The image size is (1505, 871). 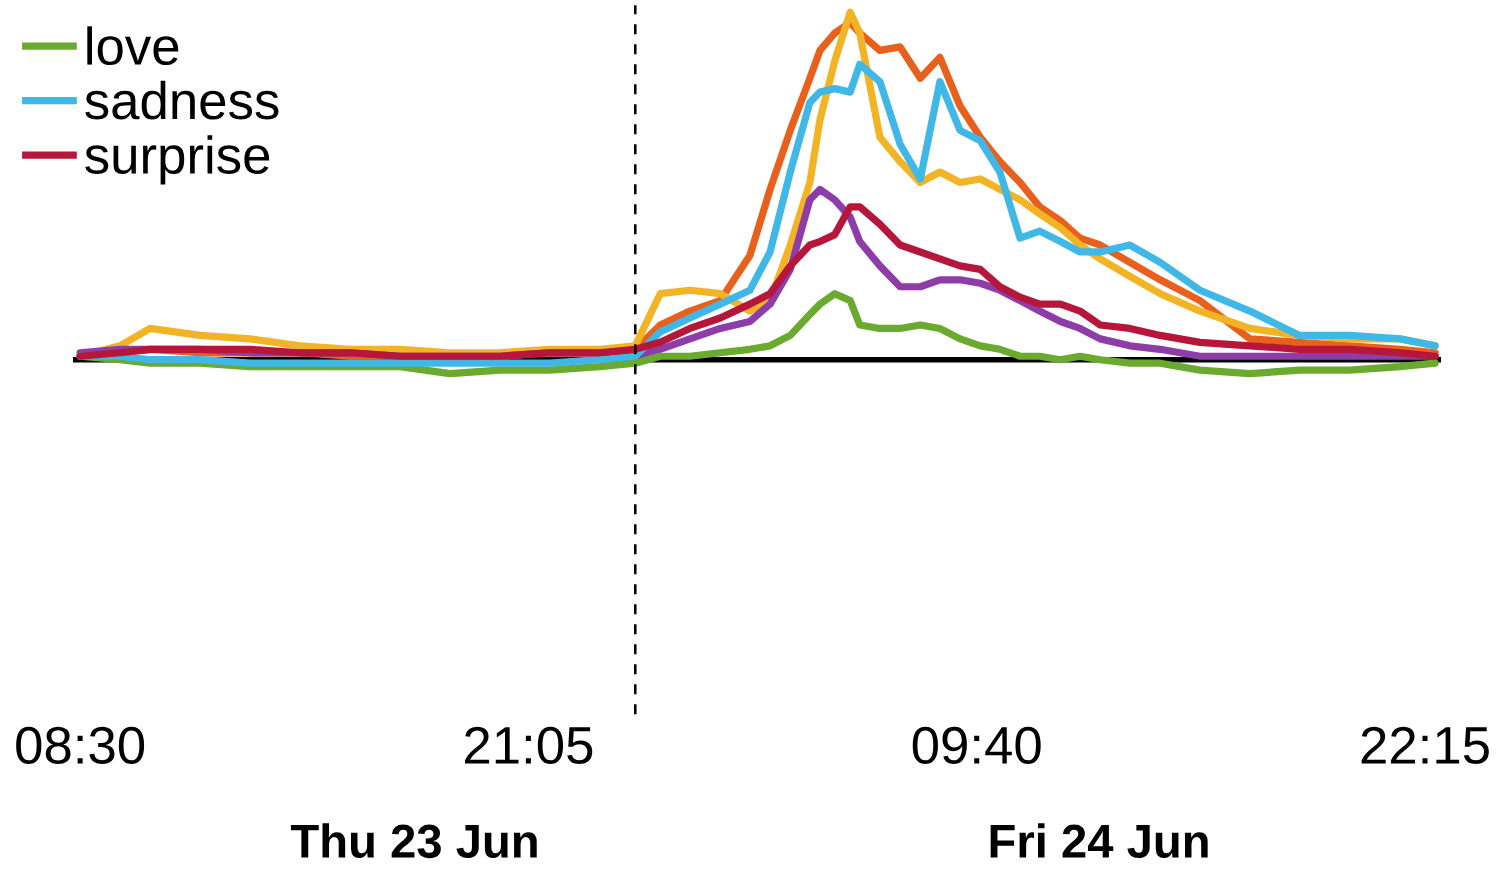 What do you see at coordinates (177, 160) in the screenshot?
I see `legend-label: surprise` at bounding box center [177, 160].